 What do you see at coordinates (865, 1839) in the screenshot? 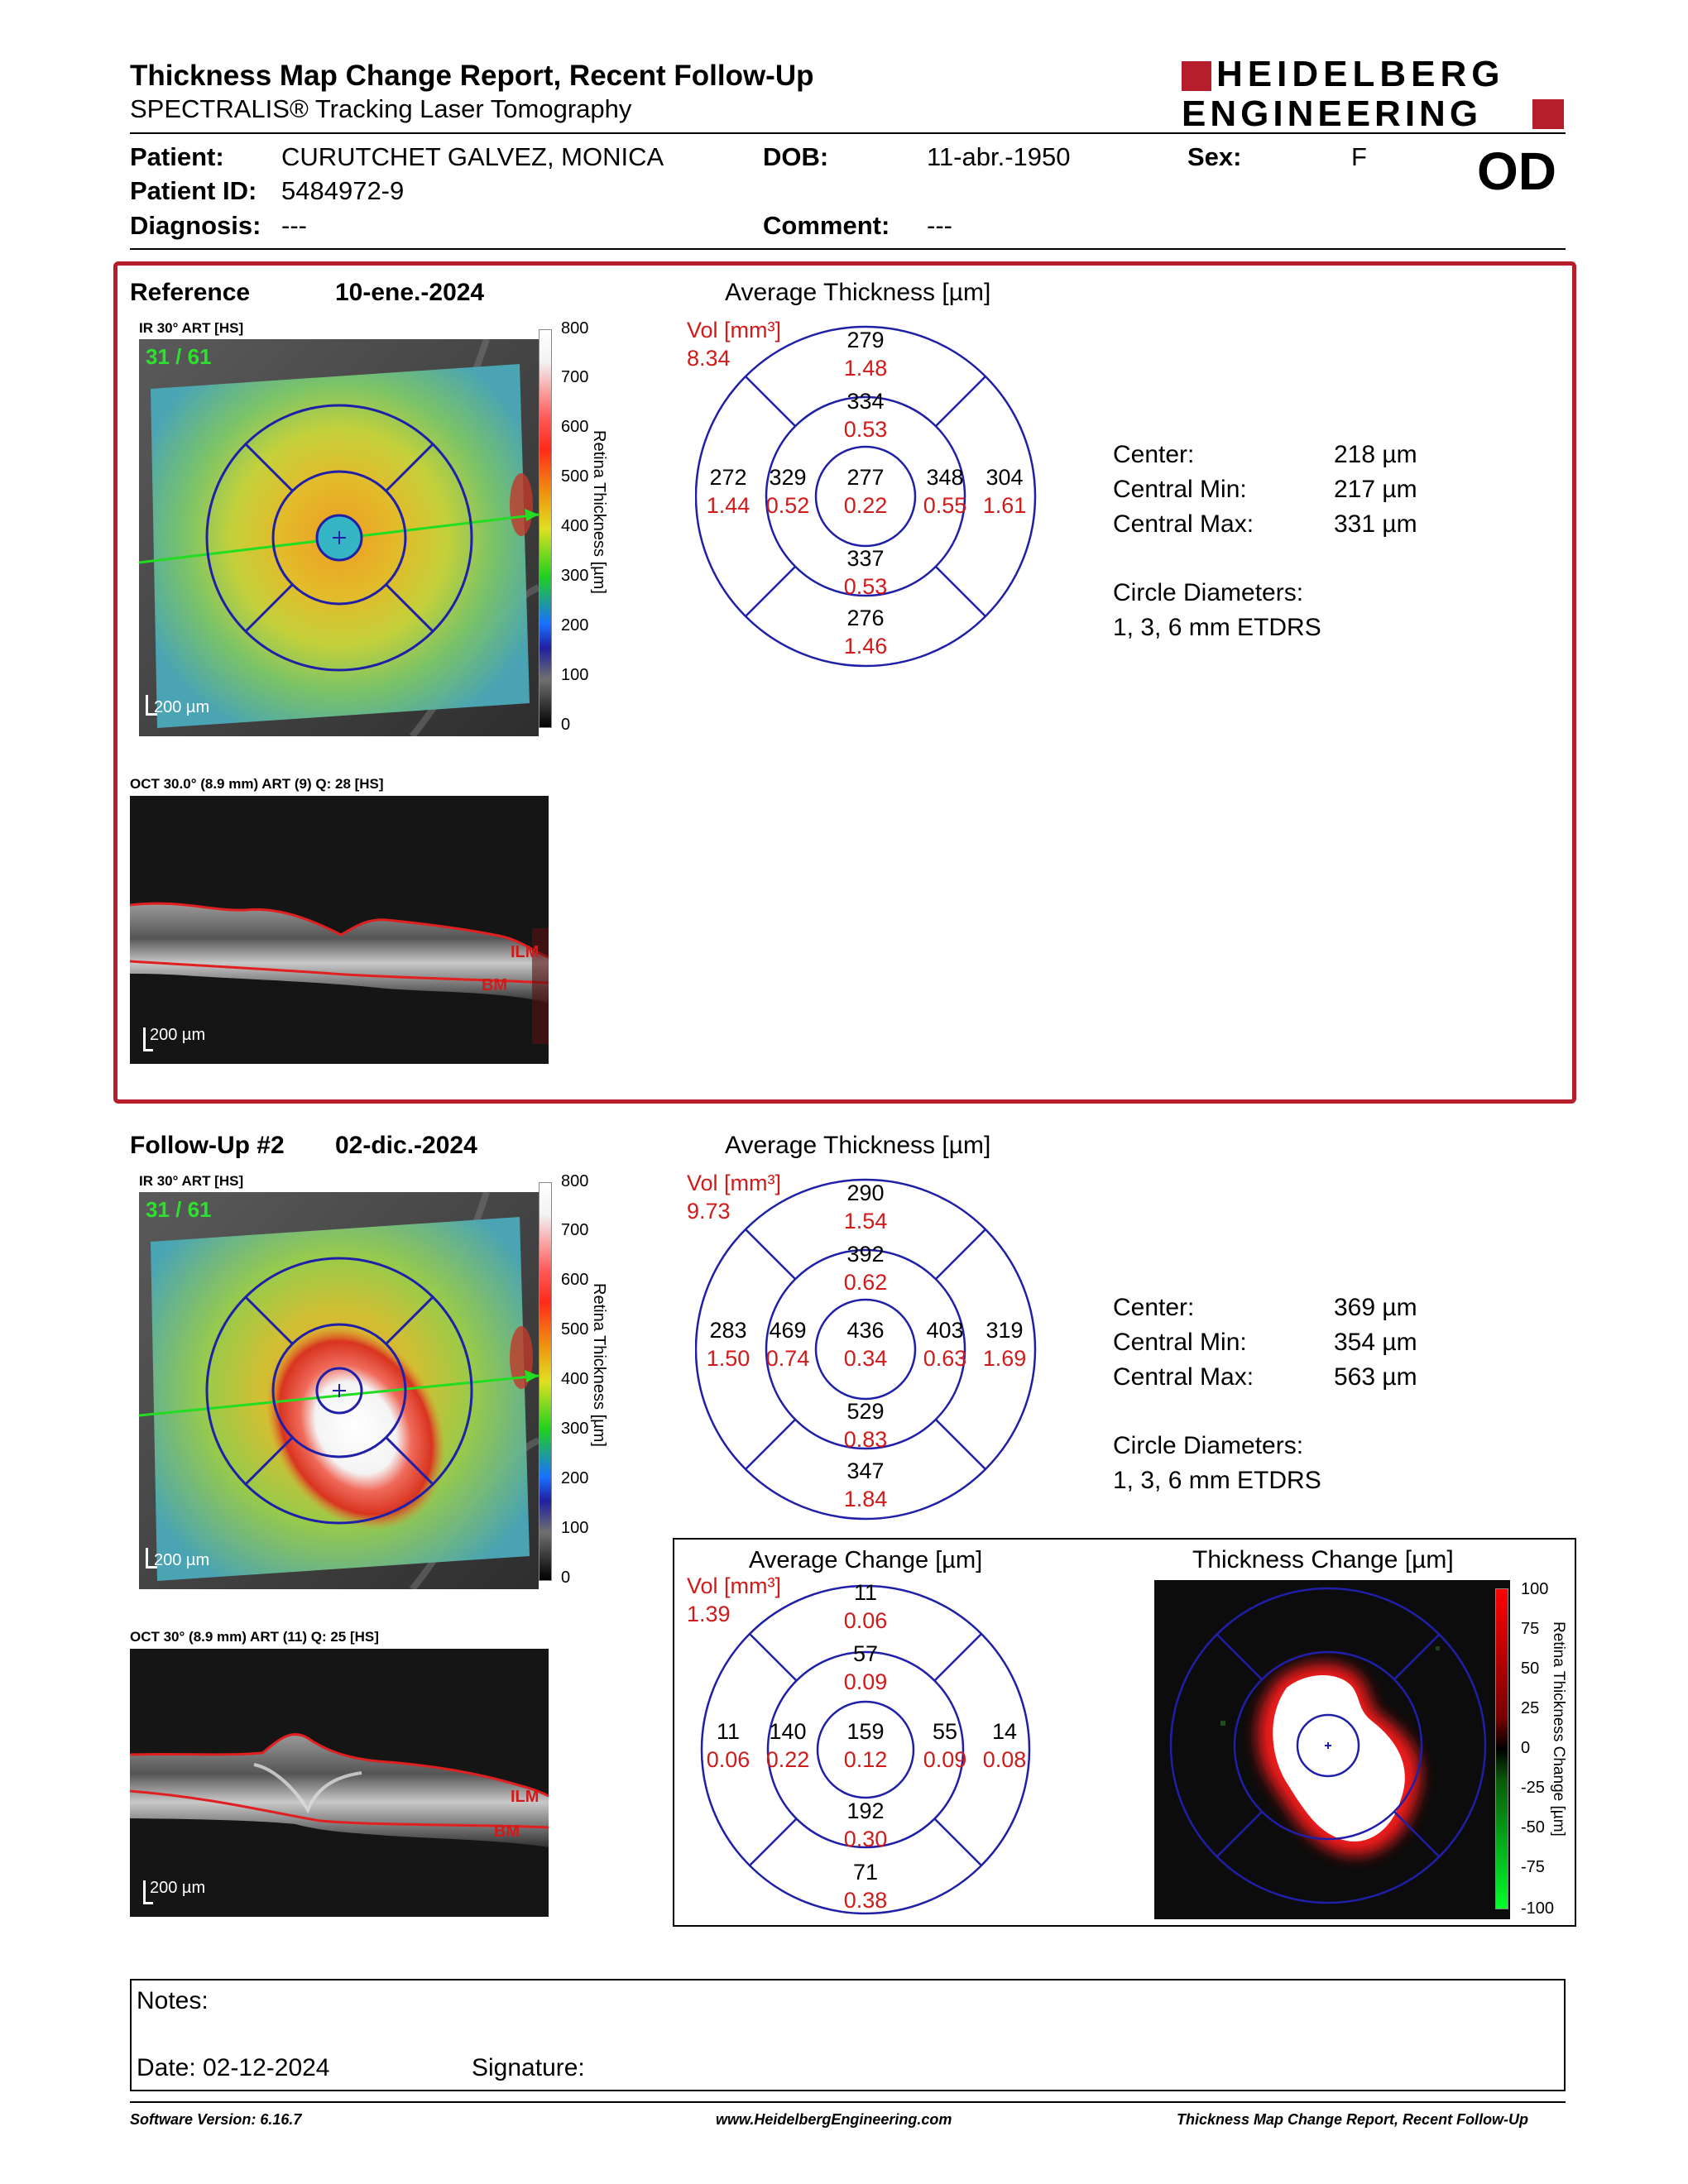
I see `chg-inner-bottom-volume: 0.30` at bounding box center [865, 1839].